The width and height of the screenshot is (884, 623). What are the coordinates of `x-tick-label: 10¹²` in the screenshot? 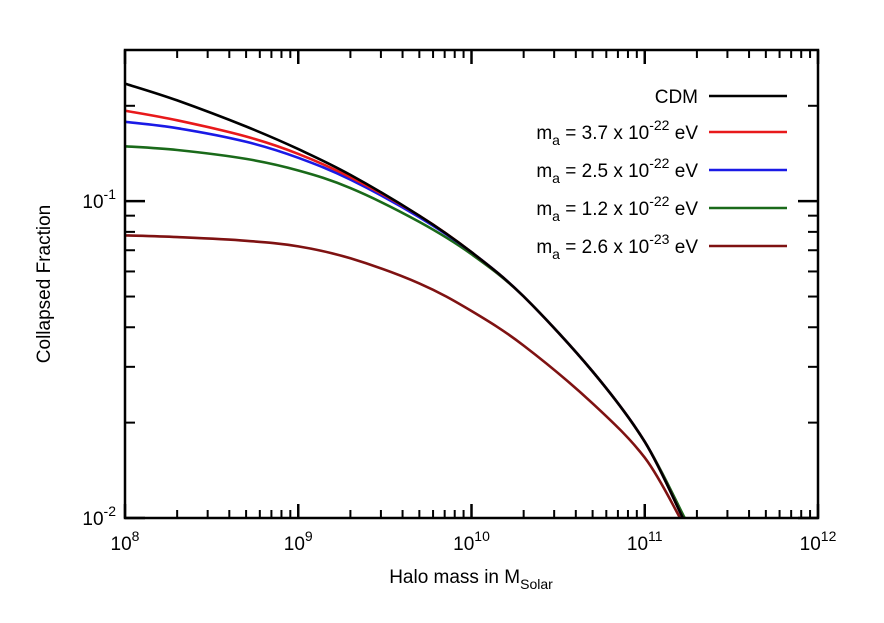 It's located at (818, 541).